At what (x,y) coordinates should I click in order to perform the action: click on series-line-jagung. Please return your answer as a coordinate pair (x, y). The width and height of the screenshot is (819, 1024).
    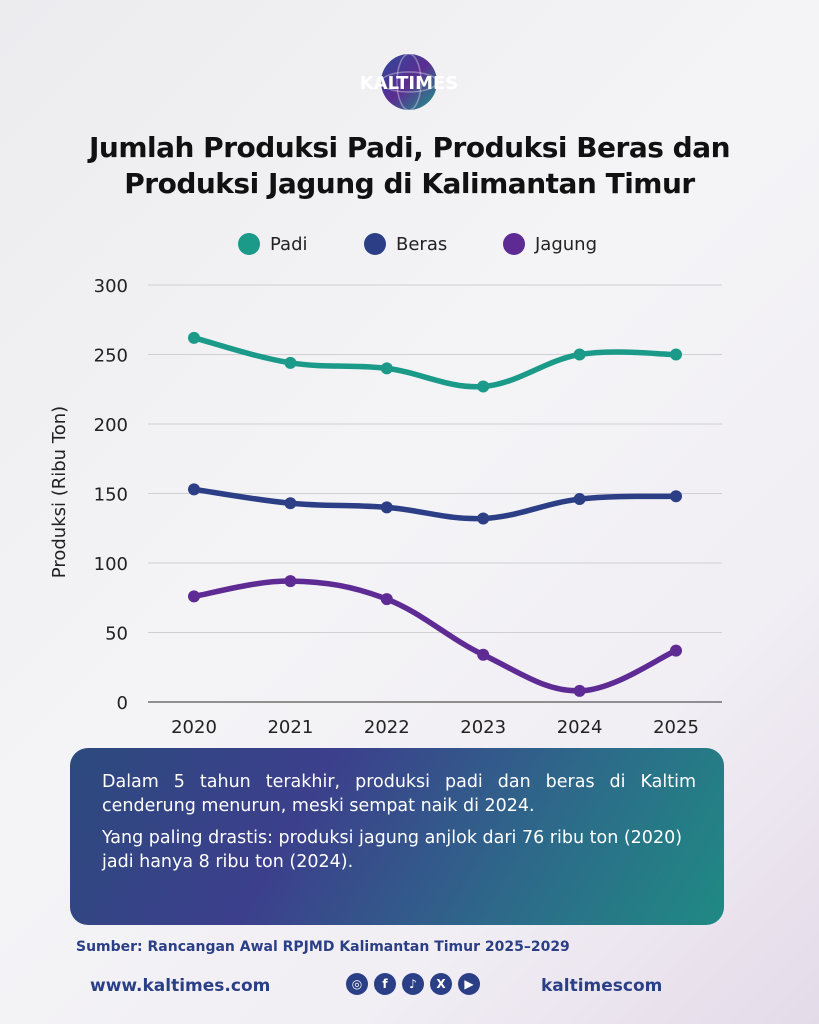
    Looking at the image, I should click on (435, 636).